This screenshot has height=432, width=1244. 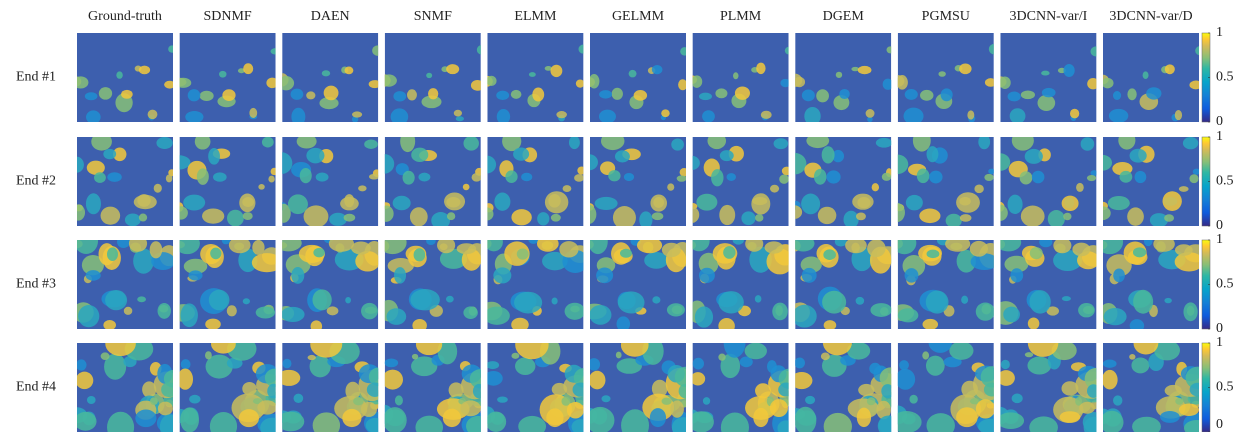 What do you see at coordinates (1219, 136) in the screenshot?
I see `colorbar-tick-label: 1` at bounding box center [1219, 136].